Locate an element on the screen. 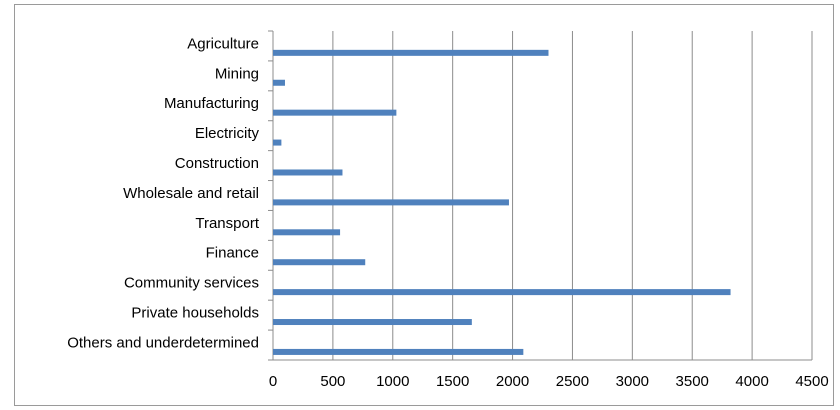  x-tick-label: 2500 is located at coordinates (572, 381).